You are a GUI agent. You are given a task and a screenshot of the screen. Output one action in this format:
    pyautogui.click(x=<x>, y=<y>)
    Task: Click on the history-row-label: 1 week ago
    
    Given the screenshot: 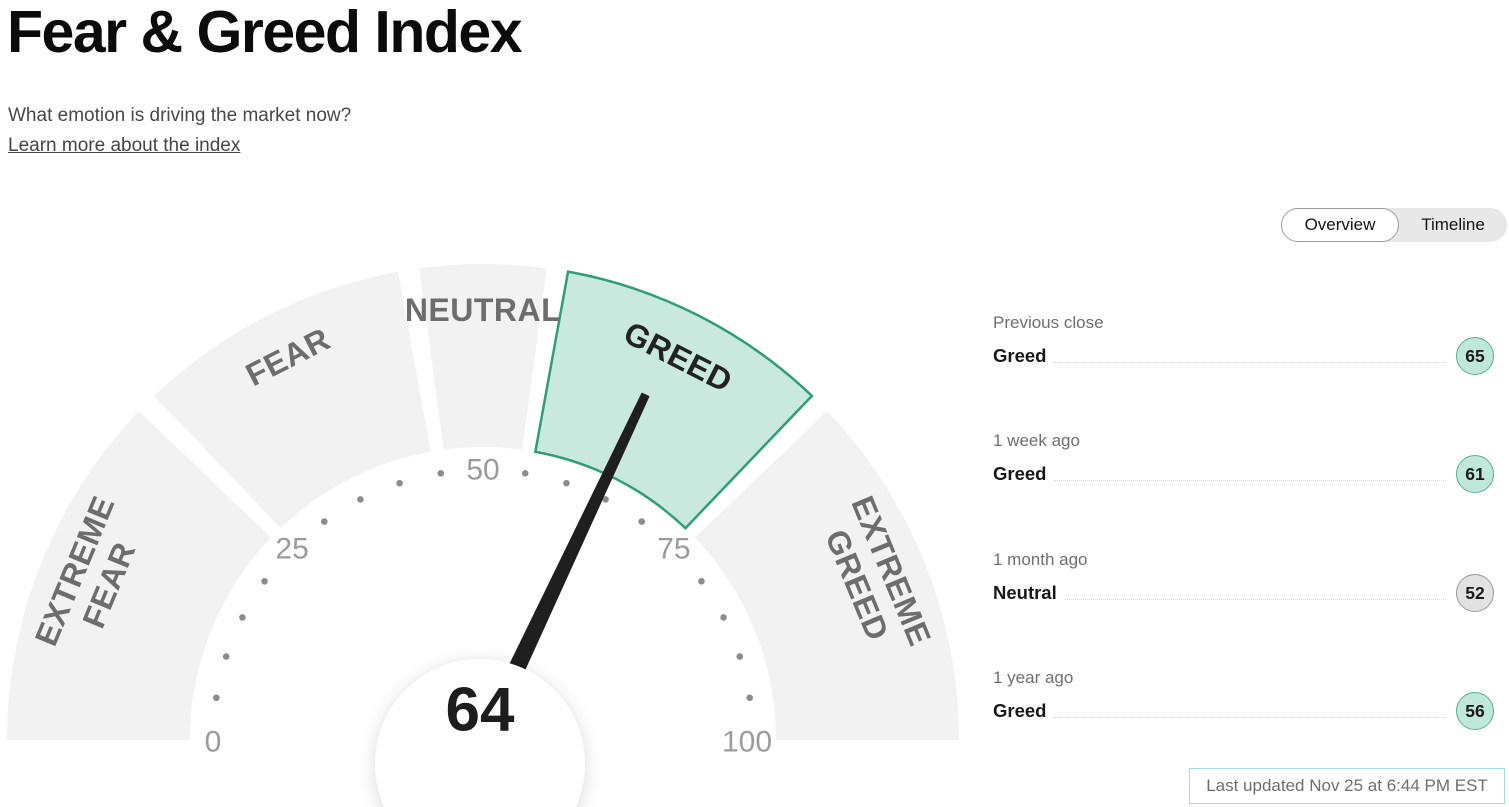 What is the action you would take?
    pyautogui.click(x=1036, y=440)
    